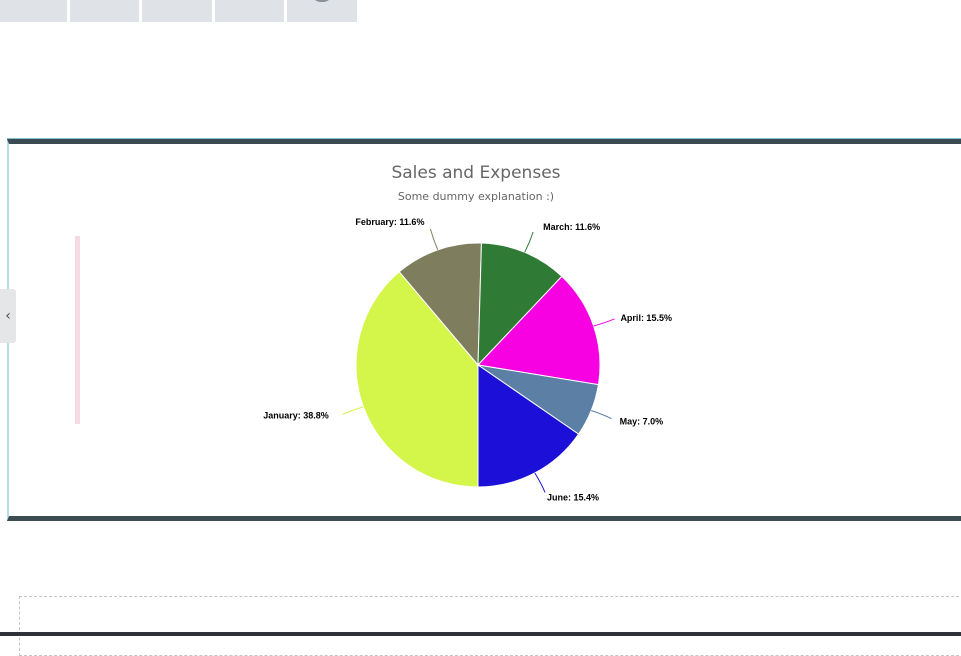 This screenshot has width=961, height=656. Describe the element at coordinates (353, 410) in the screenshot. I see `label-connector-january` at that location.